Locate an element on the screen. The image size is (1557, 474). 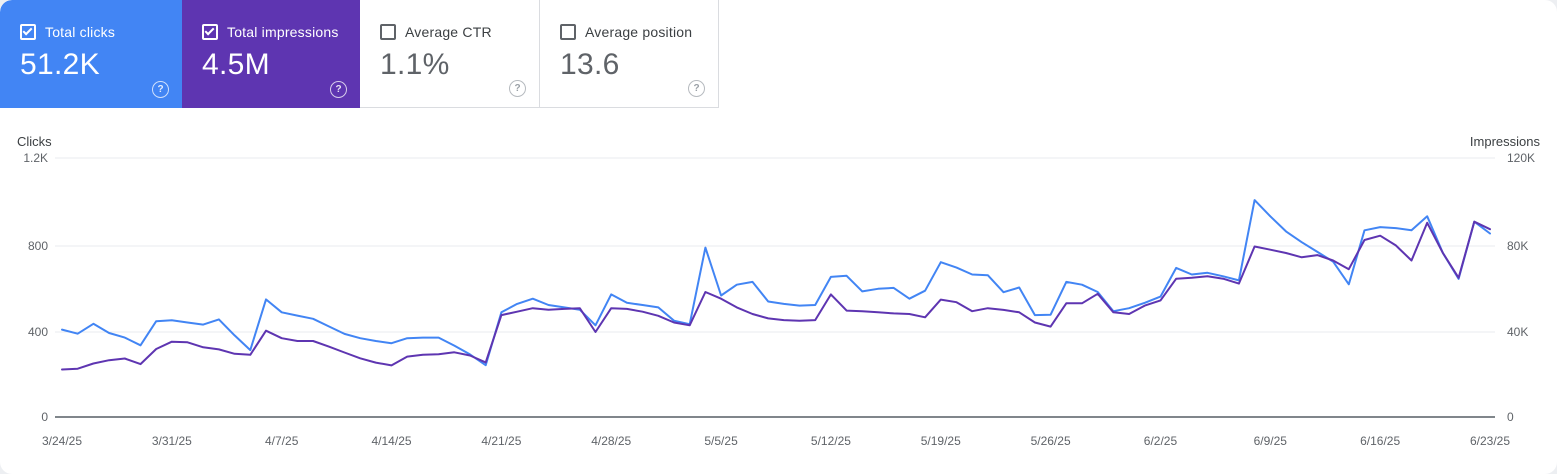
card-header: Average position is located at coordinates (629, 20).